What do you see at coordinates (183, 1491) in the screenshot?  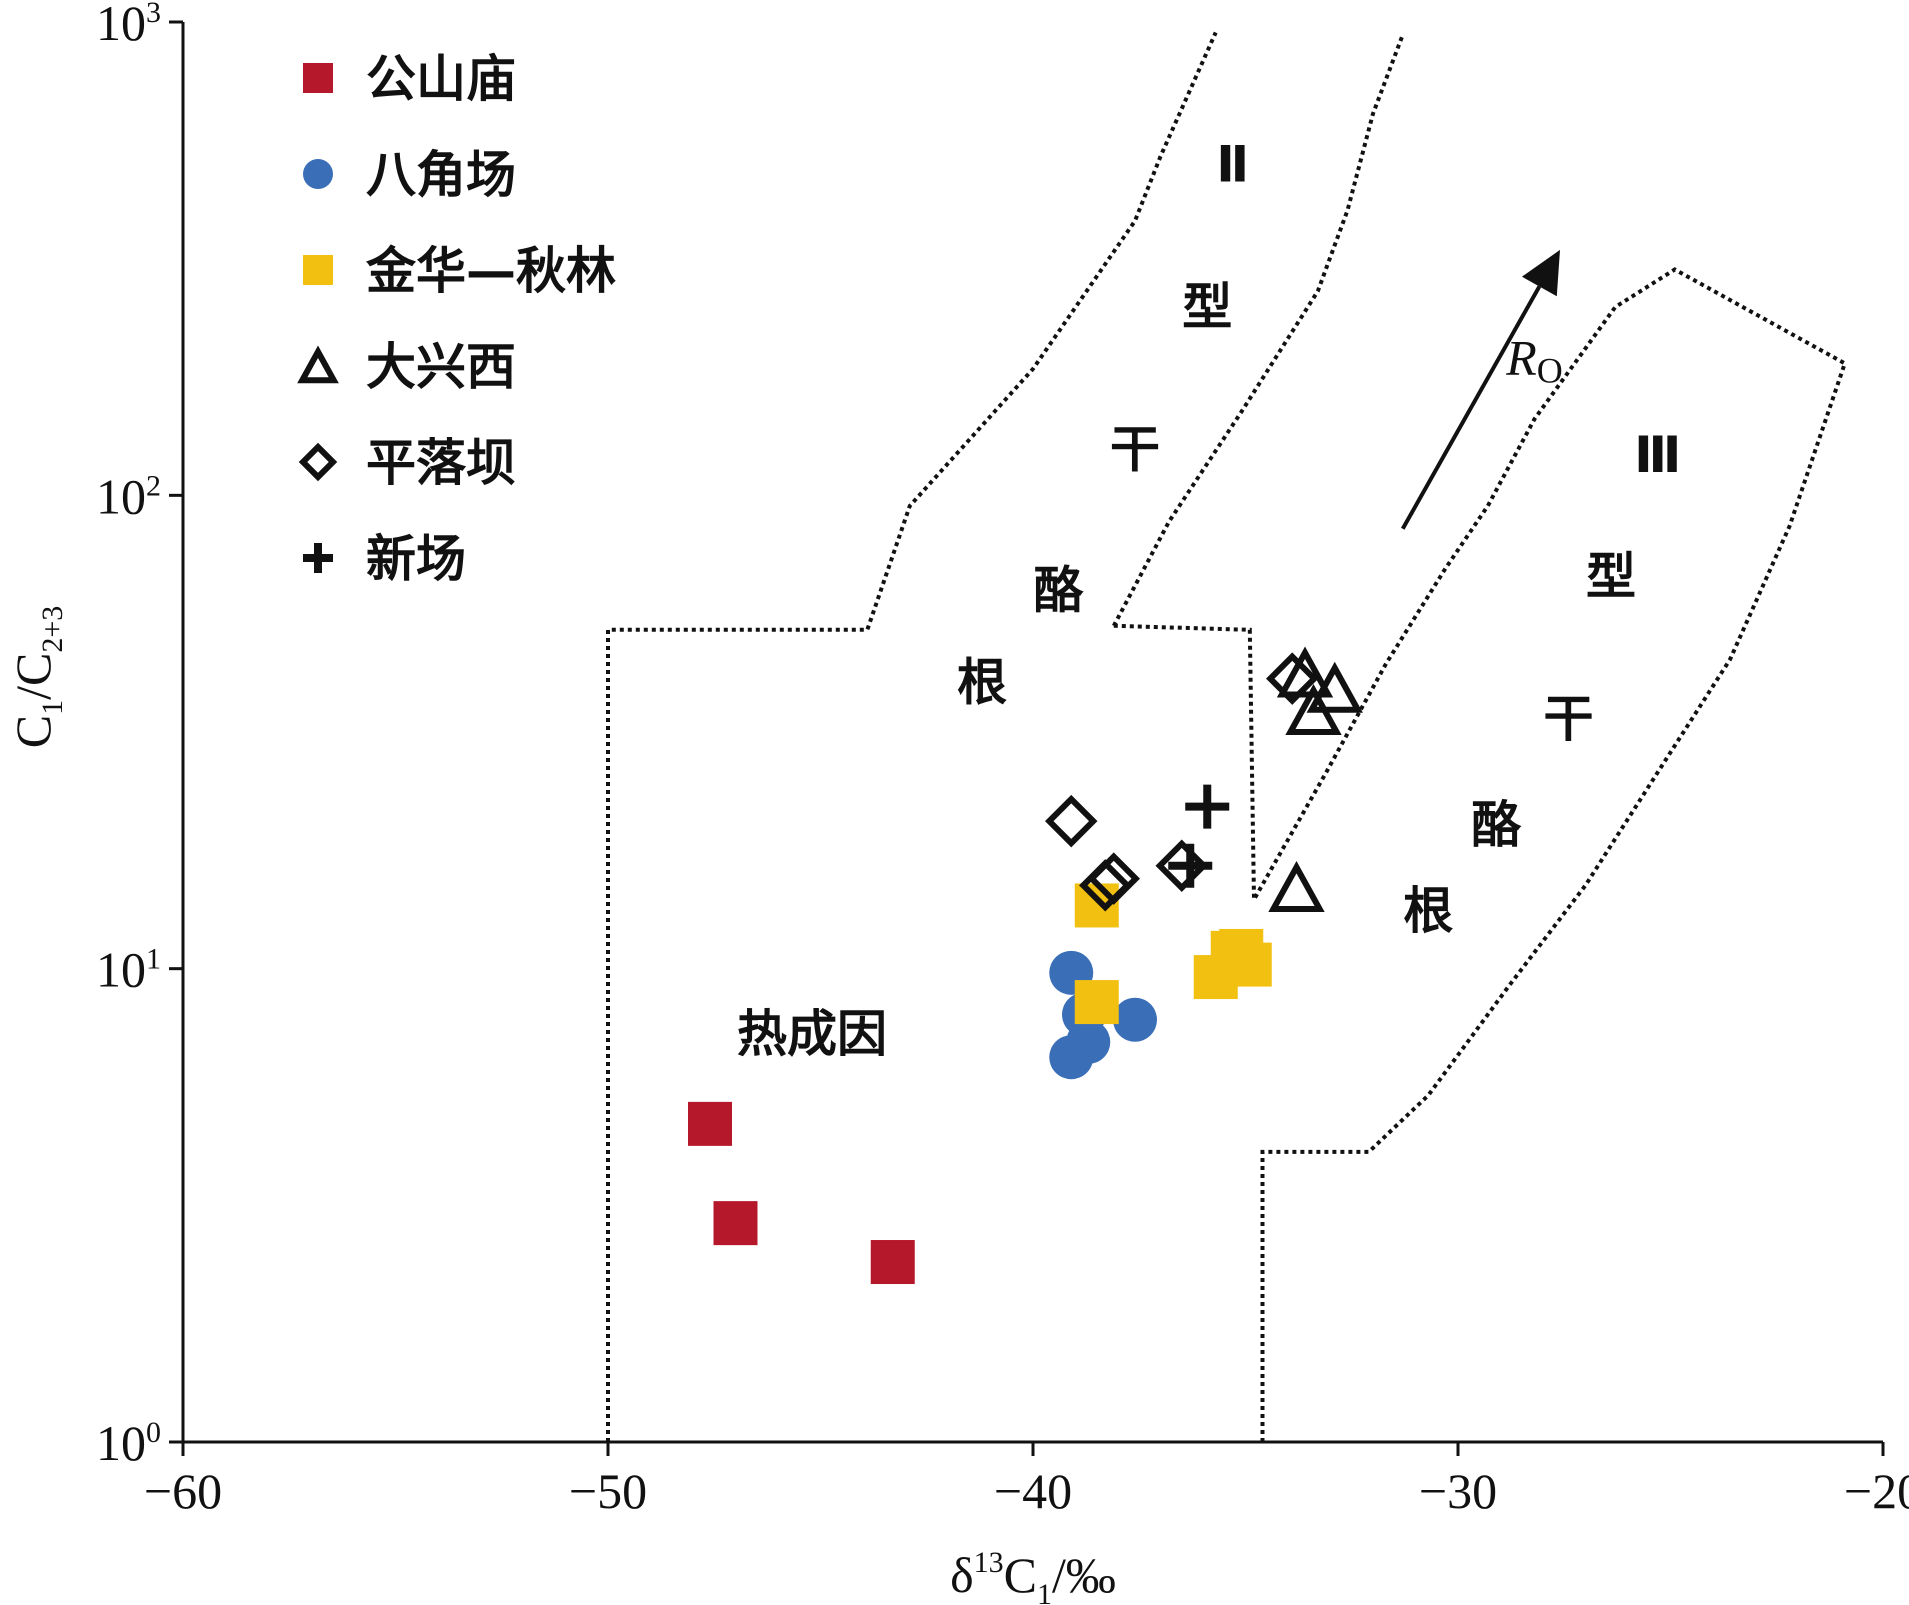 I see `x-tick-label: −60` at bounding box center [183, 1491].